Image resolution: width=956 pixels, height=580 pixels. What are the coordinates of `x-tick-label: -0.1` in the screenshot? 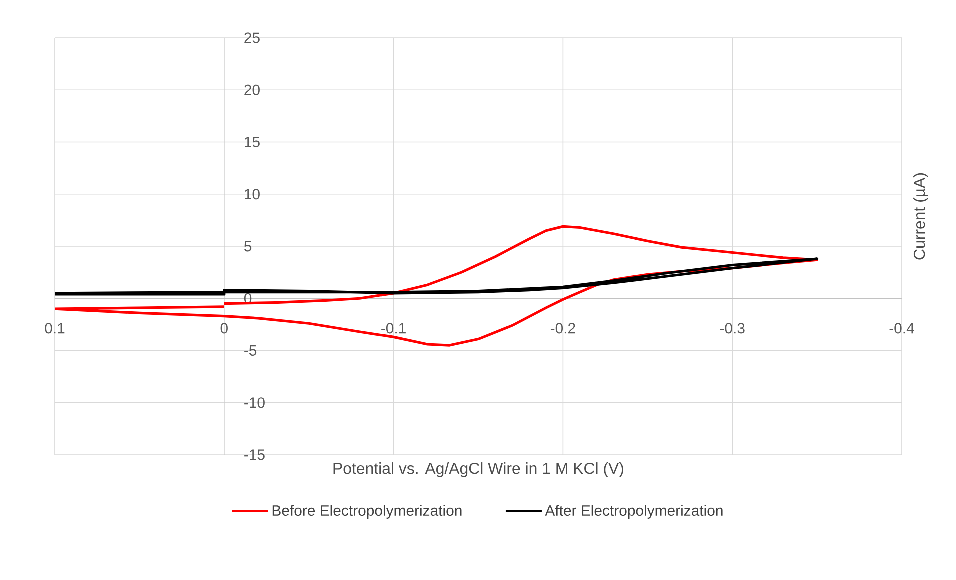 It's located at (394, 328).